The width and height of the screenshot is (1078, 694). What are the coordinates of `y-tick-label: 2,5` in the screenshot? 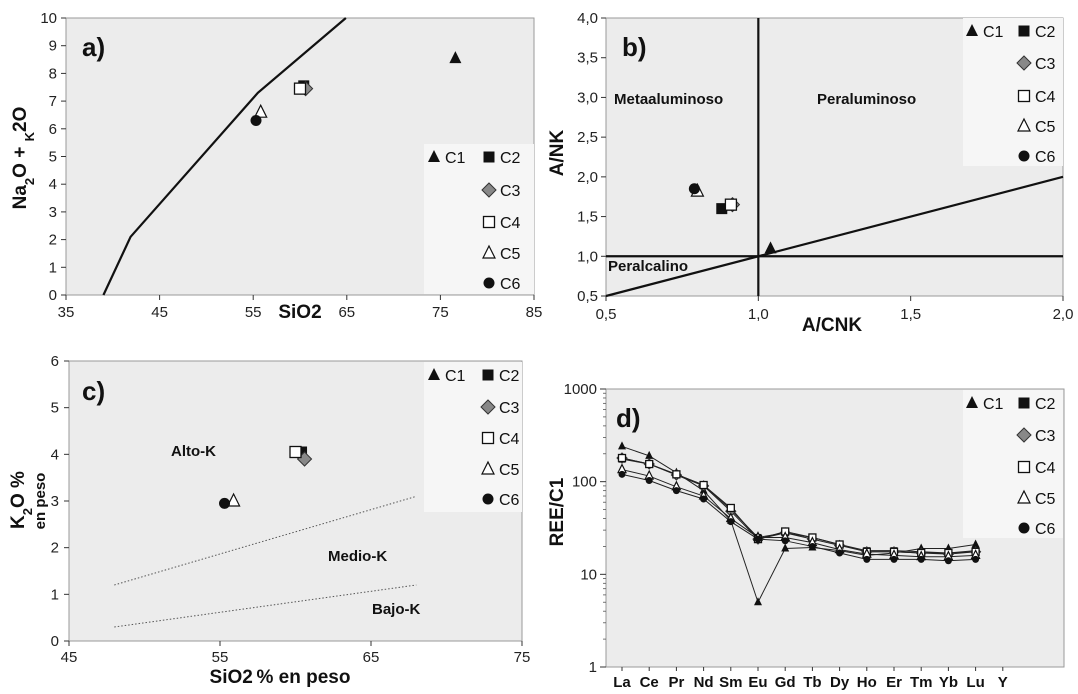 It's located at (587, 137).